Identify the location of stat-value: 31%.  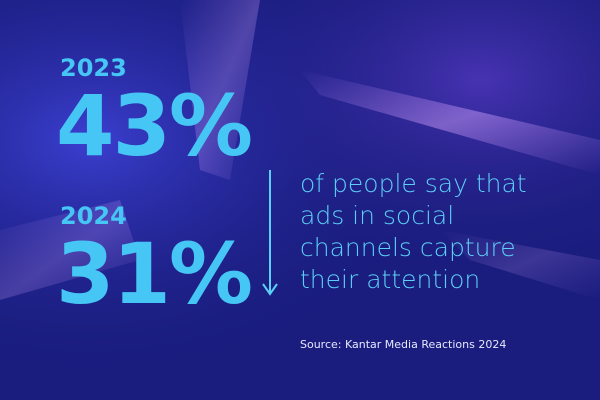
(154, 274).